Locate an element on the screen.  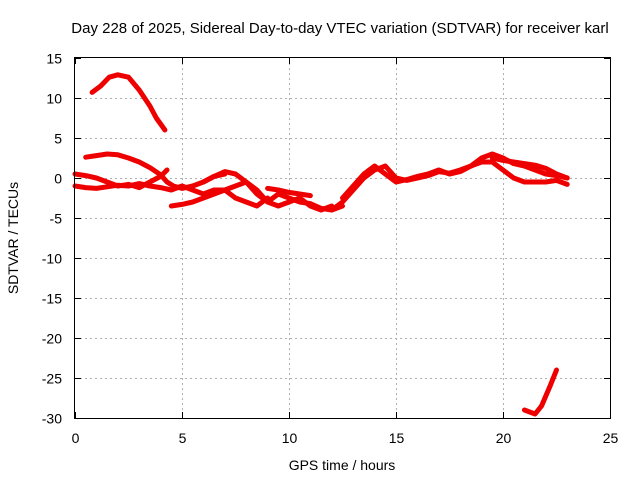
y-tick-label: -10 is located at coordinates (52, 259).